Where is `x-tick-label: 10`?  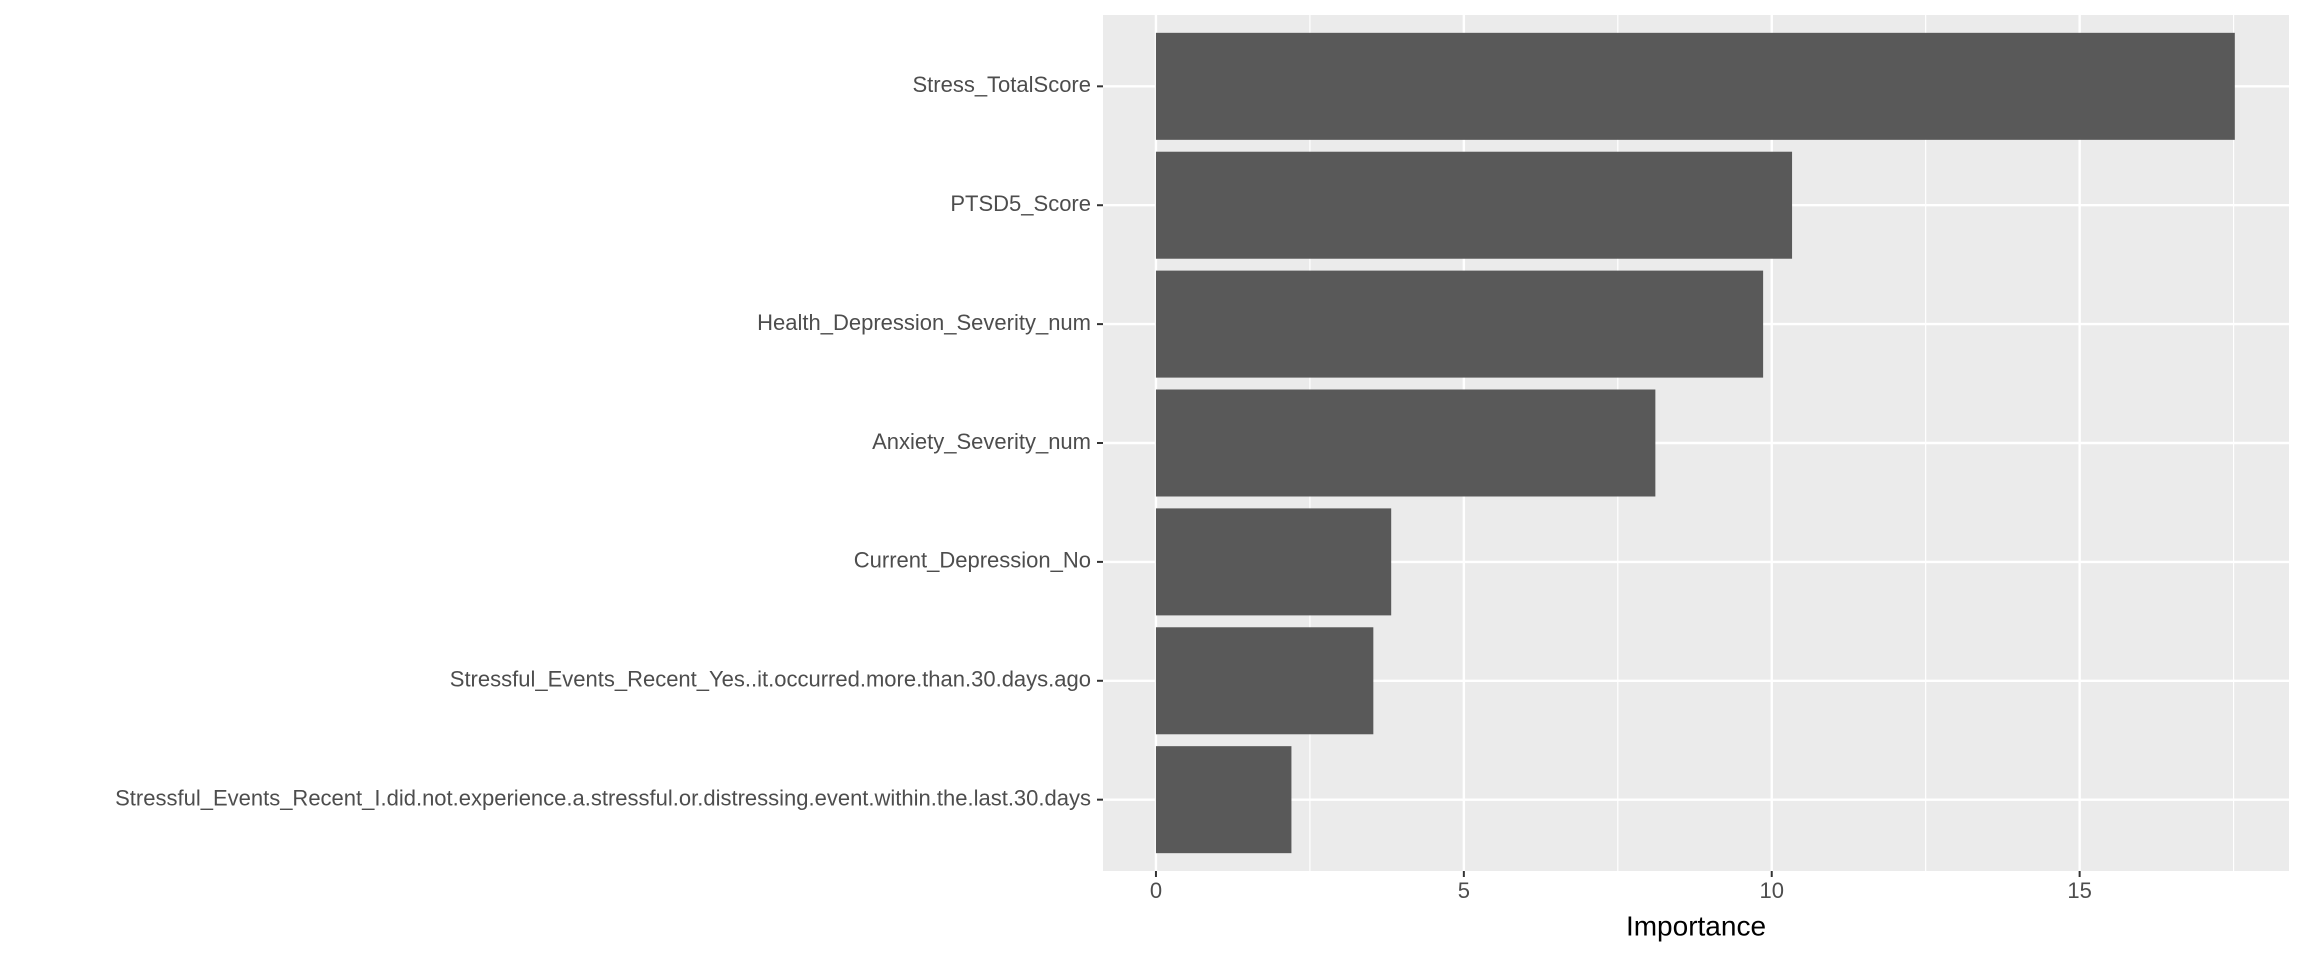
x-tick-label: 10 is located at coordinates (1771, 890).